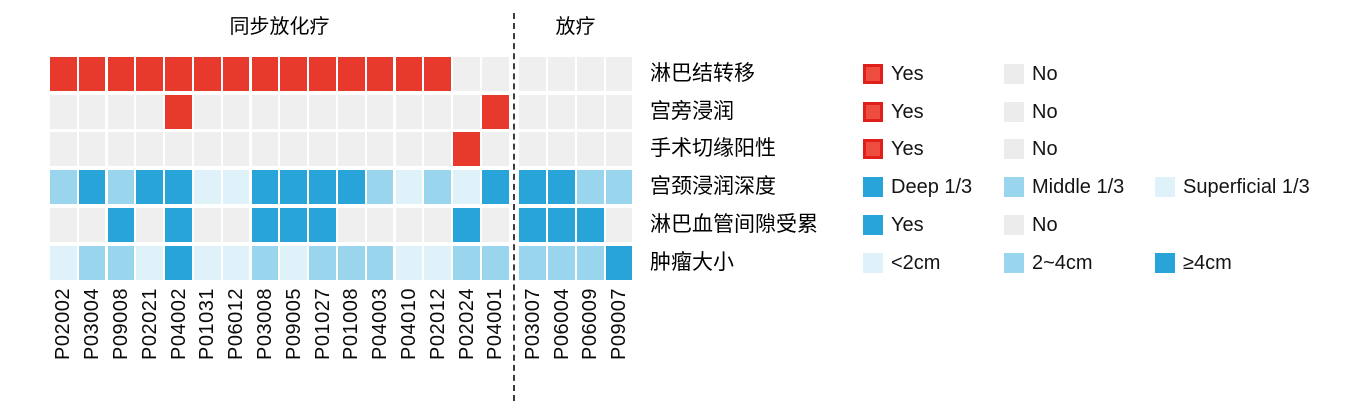 This screenshot has height=408, width=1347. I want to click on patient-label: P02024, so click(466, 324).